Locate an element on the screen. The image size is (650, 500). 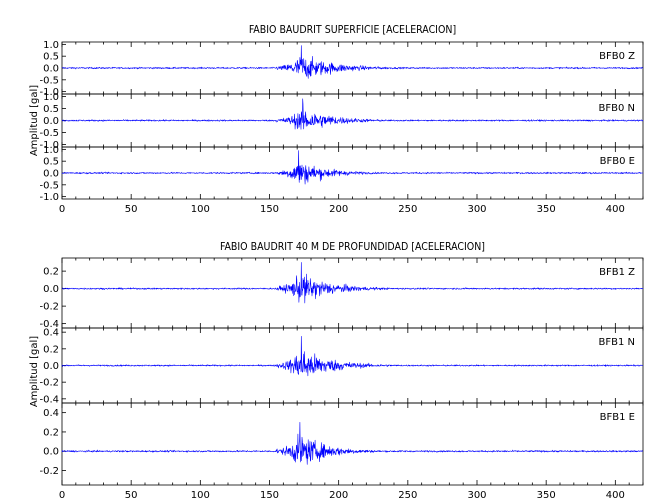
channel-label: BFB0 E is located at coordinates (617, 161).